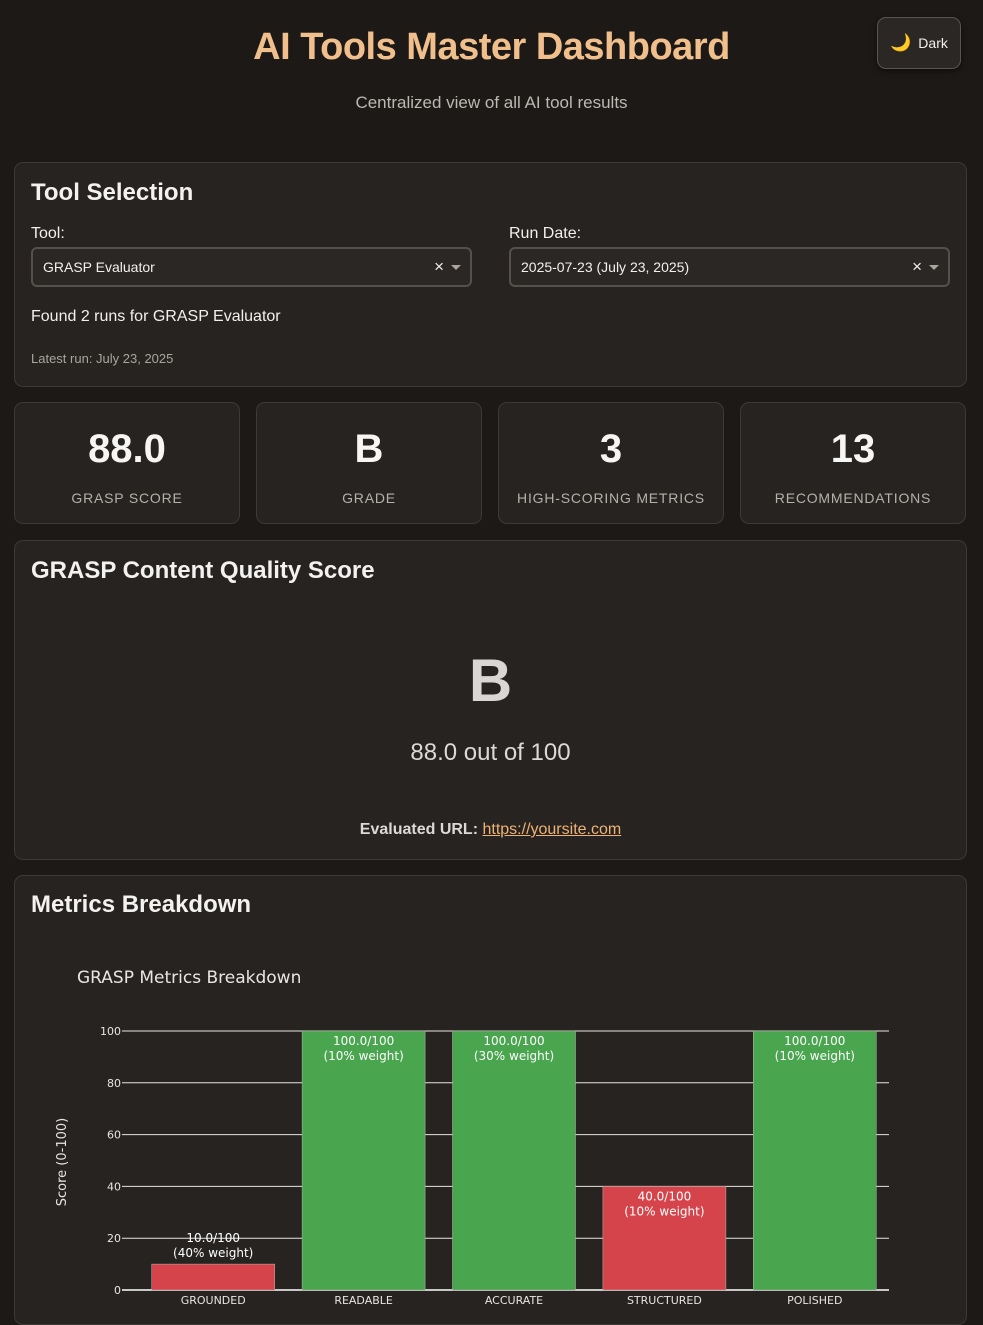  Describe the element at coordinates (156, 316) in the screenshot. I see `runs-found-text: Found 2 runs for GRASP Evaluator` at that location.